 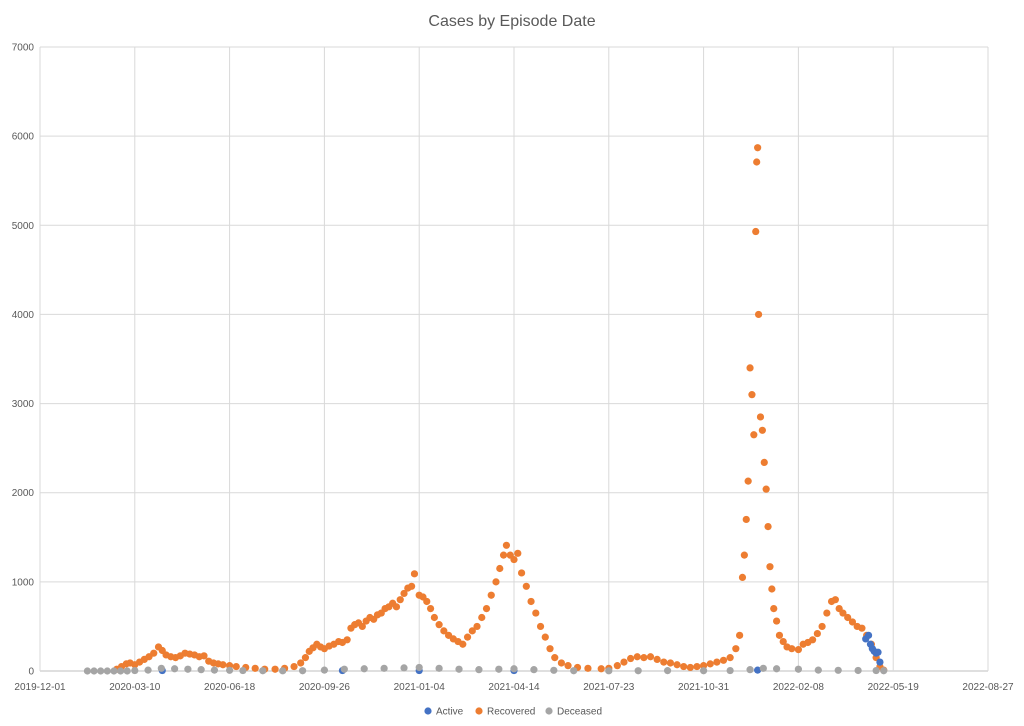 What do you see at coordinates (31, 672) in the screenshot?
I see `y-tick-label: 0` at bounding box center [31, 672].